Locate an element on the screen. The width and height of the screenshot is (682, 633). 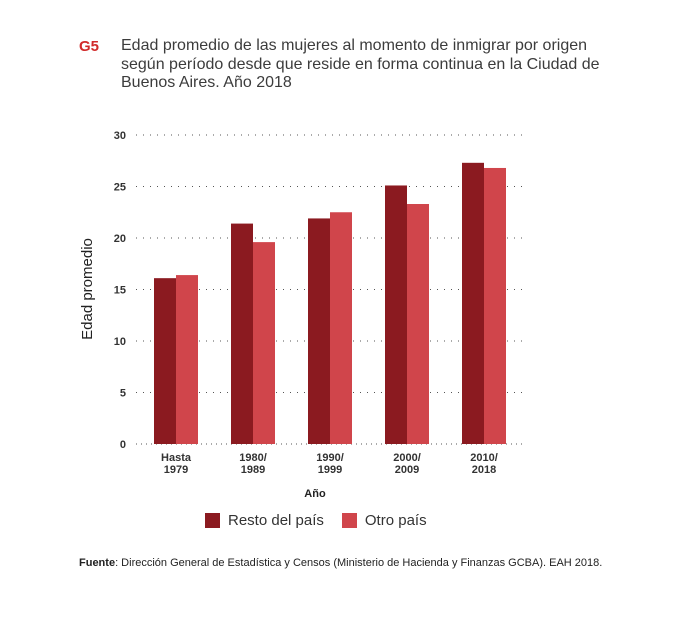
legend-label-series-1: Resto del país is located at coordinates (276, 520).